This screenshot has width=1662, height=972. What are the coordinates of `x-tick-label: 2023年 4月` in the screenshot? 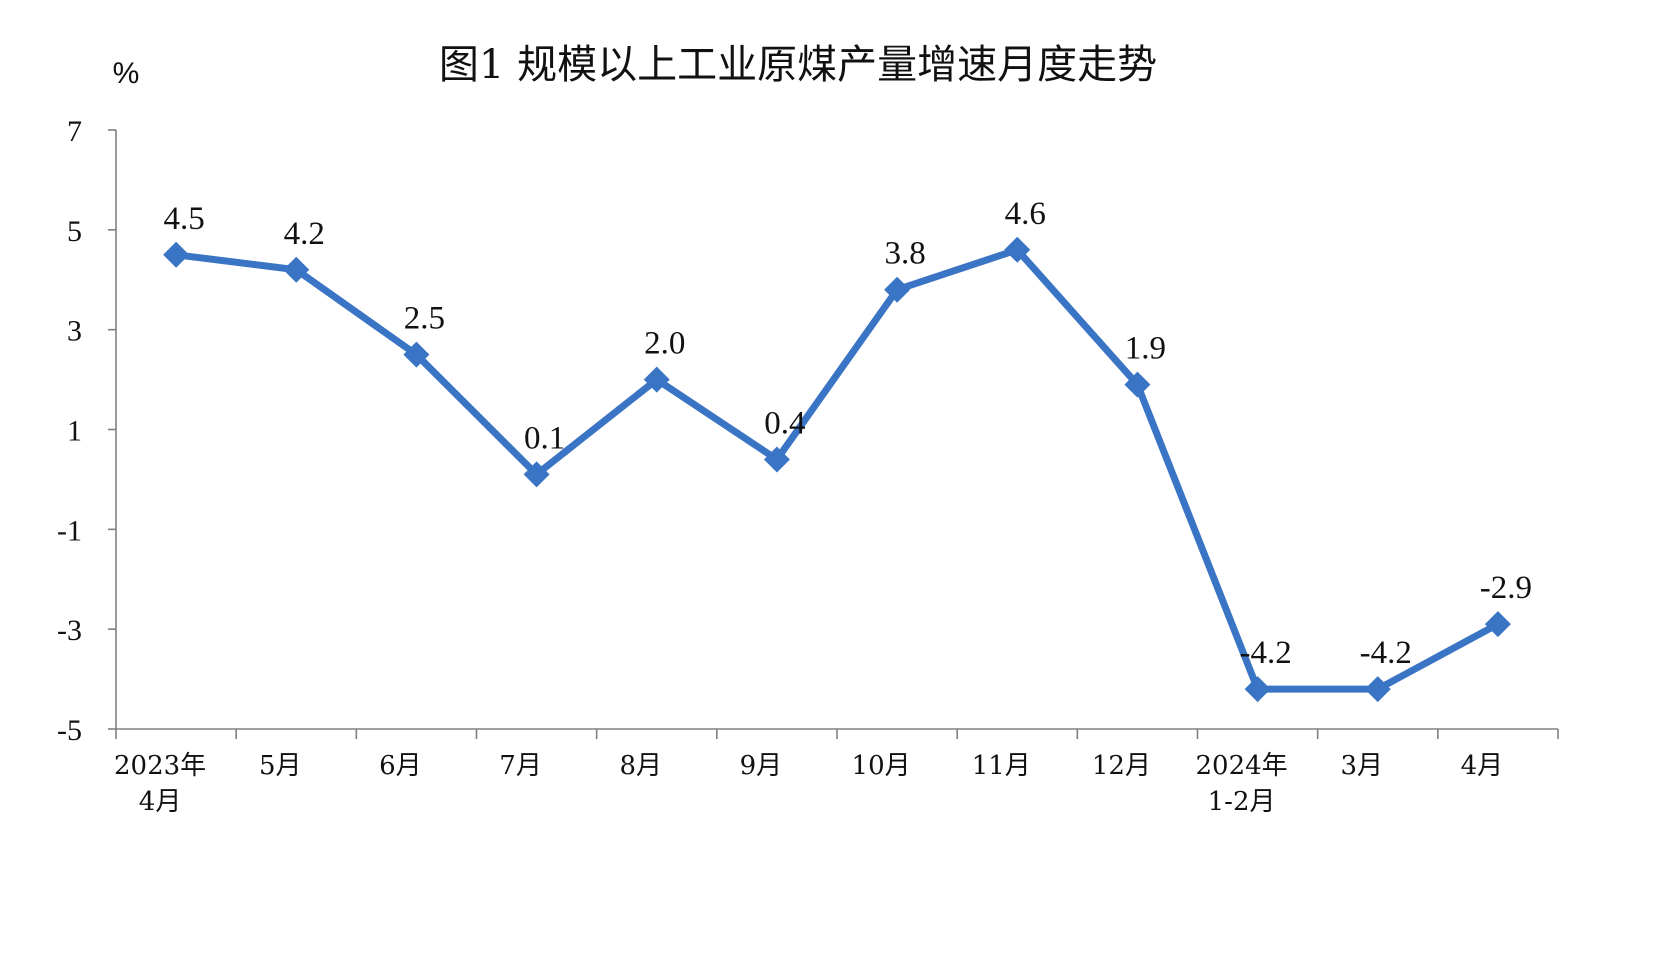 It's located at (160, 784).